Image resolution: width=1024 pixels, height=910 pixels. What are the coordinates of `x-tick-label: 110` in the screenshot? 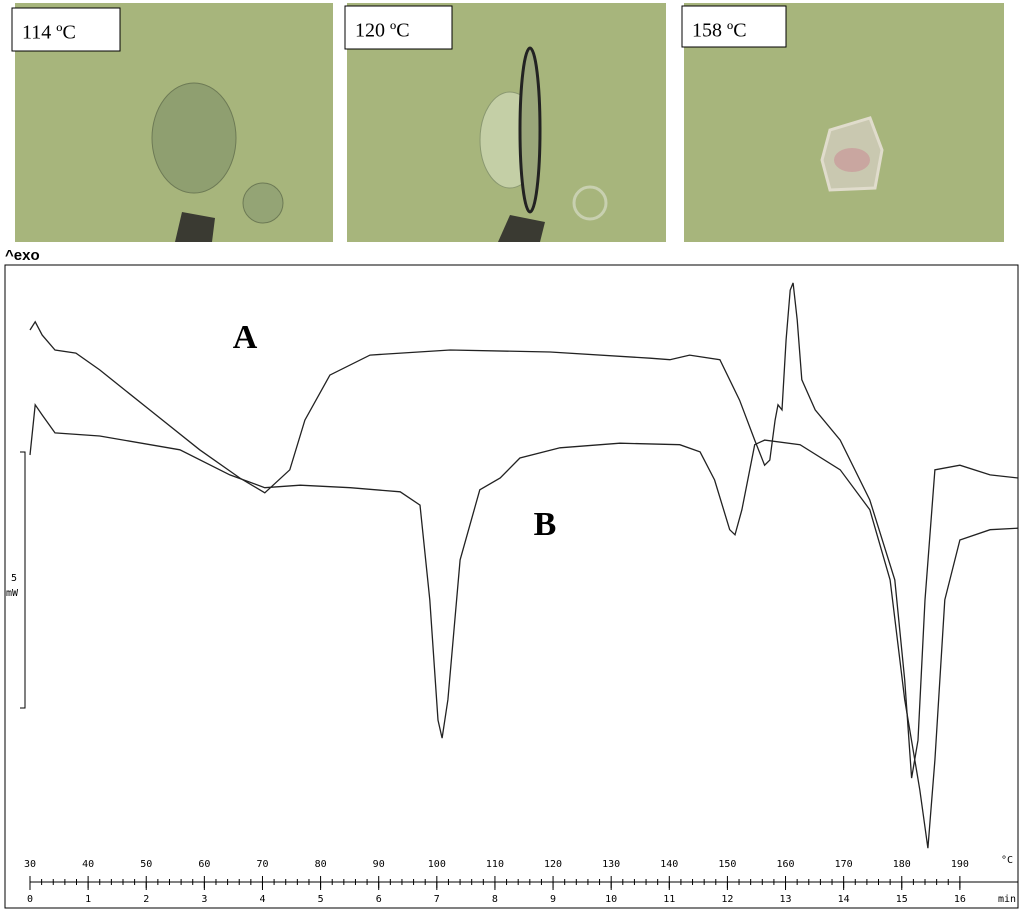 It's located at (495, 864).